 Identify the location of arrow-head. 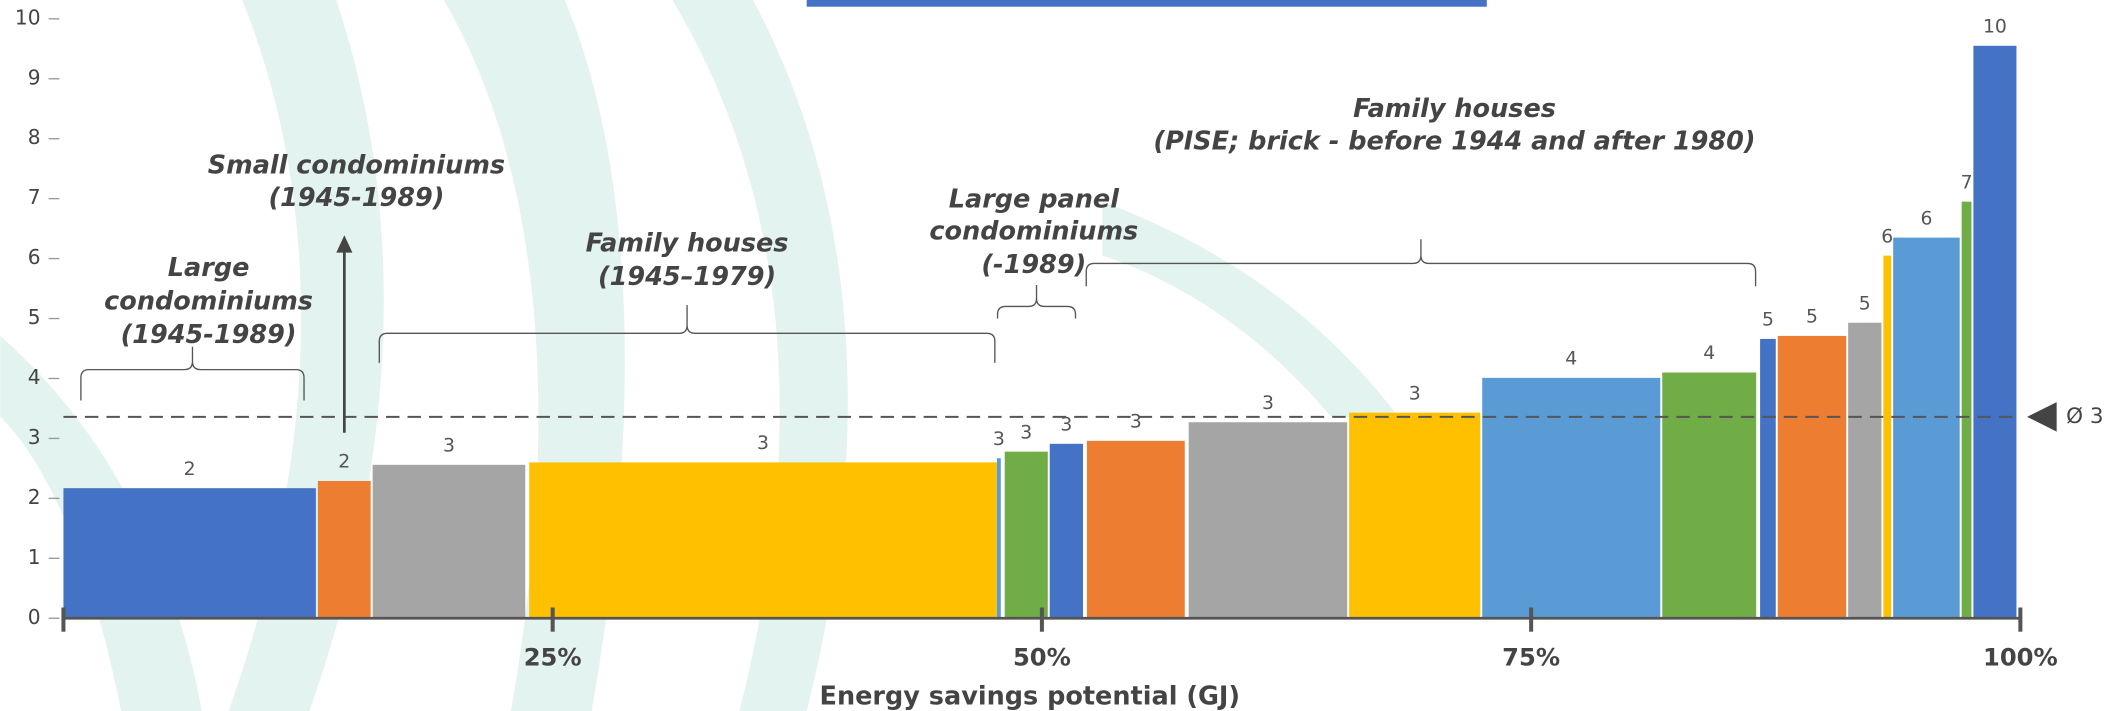
(344, 244).